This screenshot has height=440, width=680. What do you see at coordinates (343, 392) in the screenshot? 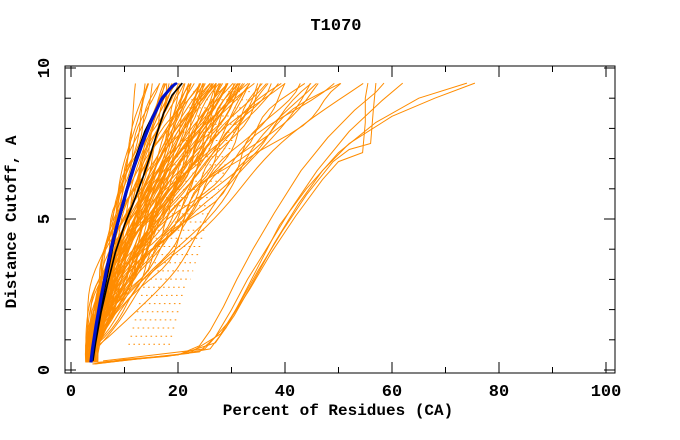
I see `x-tick-labels: 0 20 40 60 80 100` at bounding box center [343, 392].